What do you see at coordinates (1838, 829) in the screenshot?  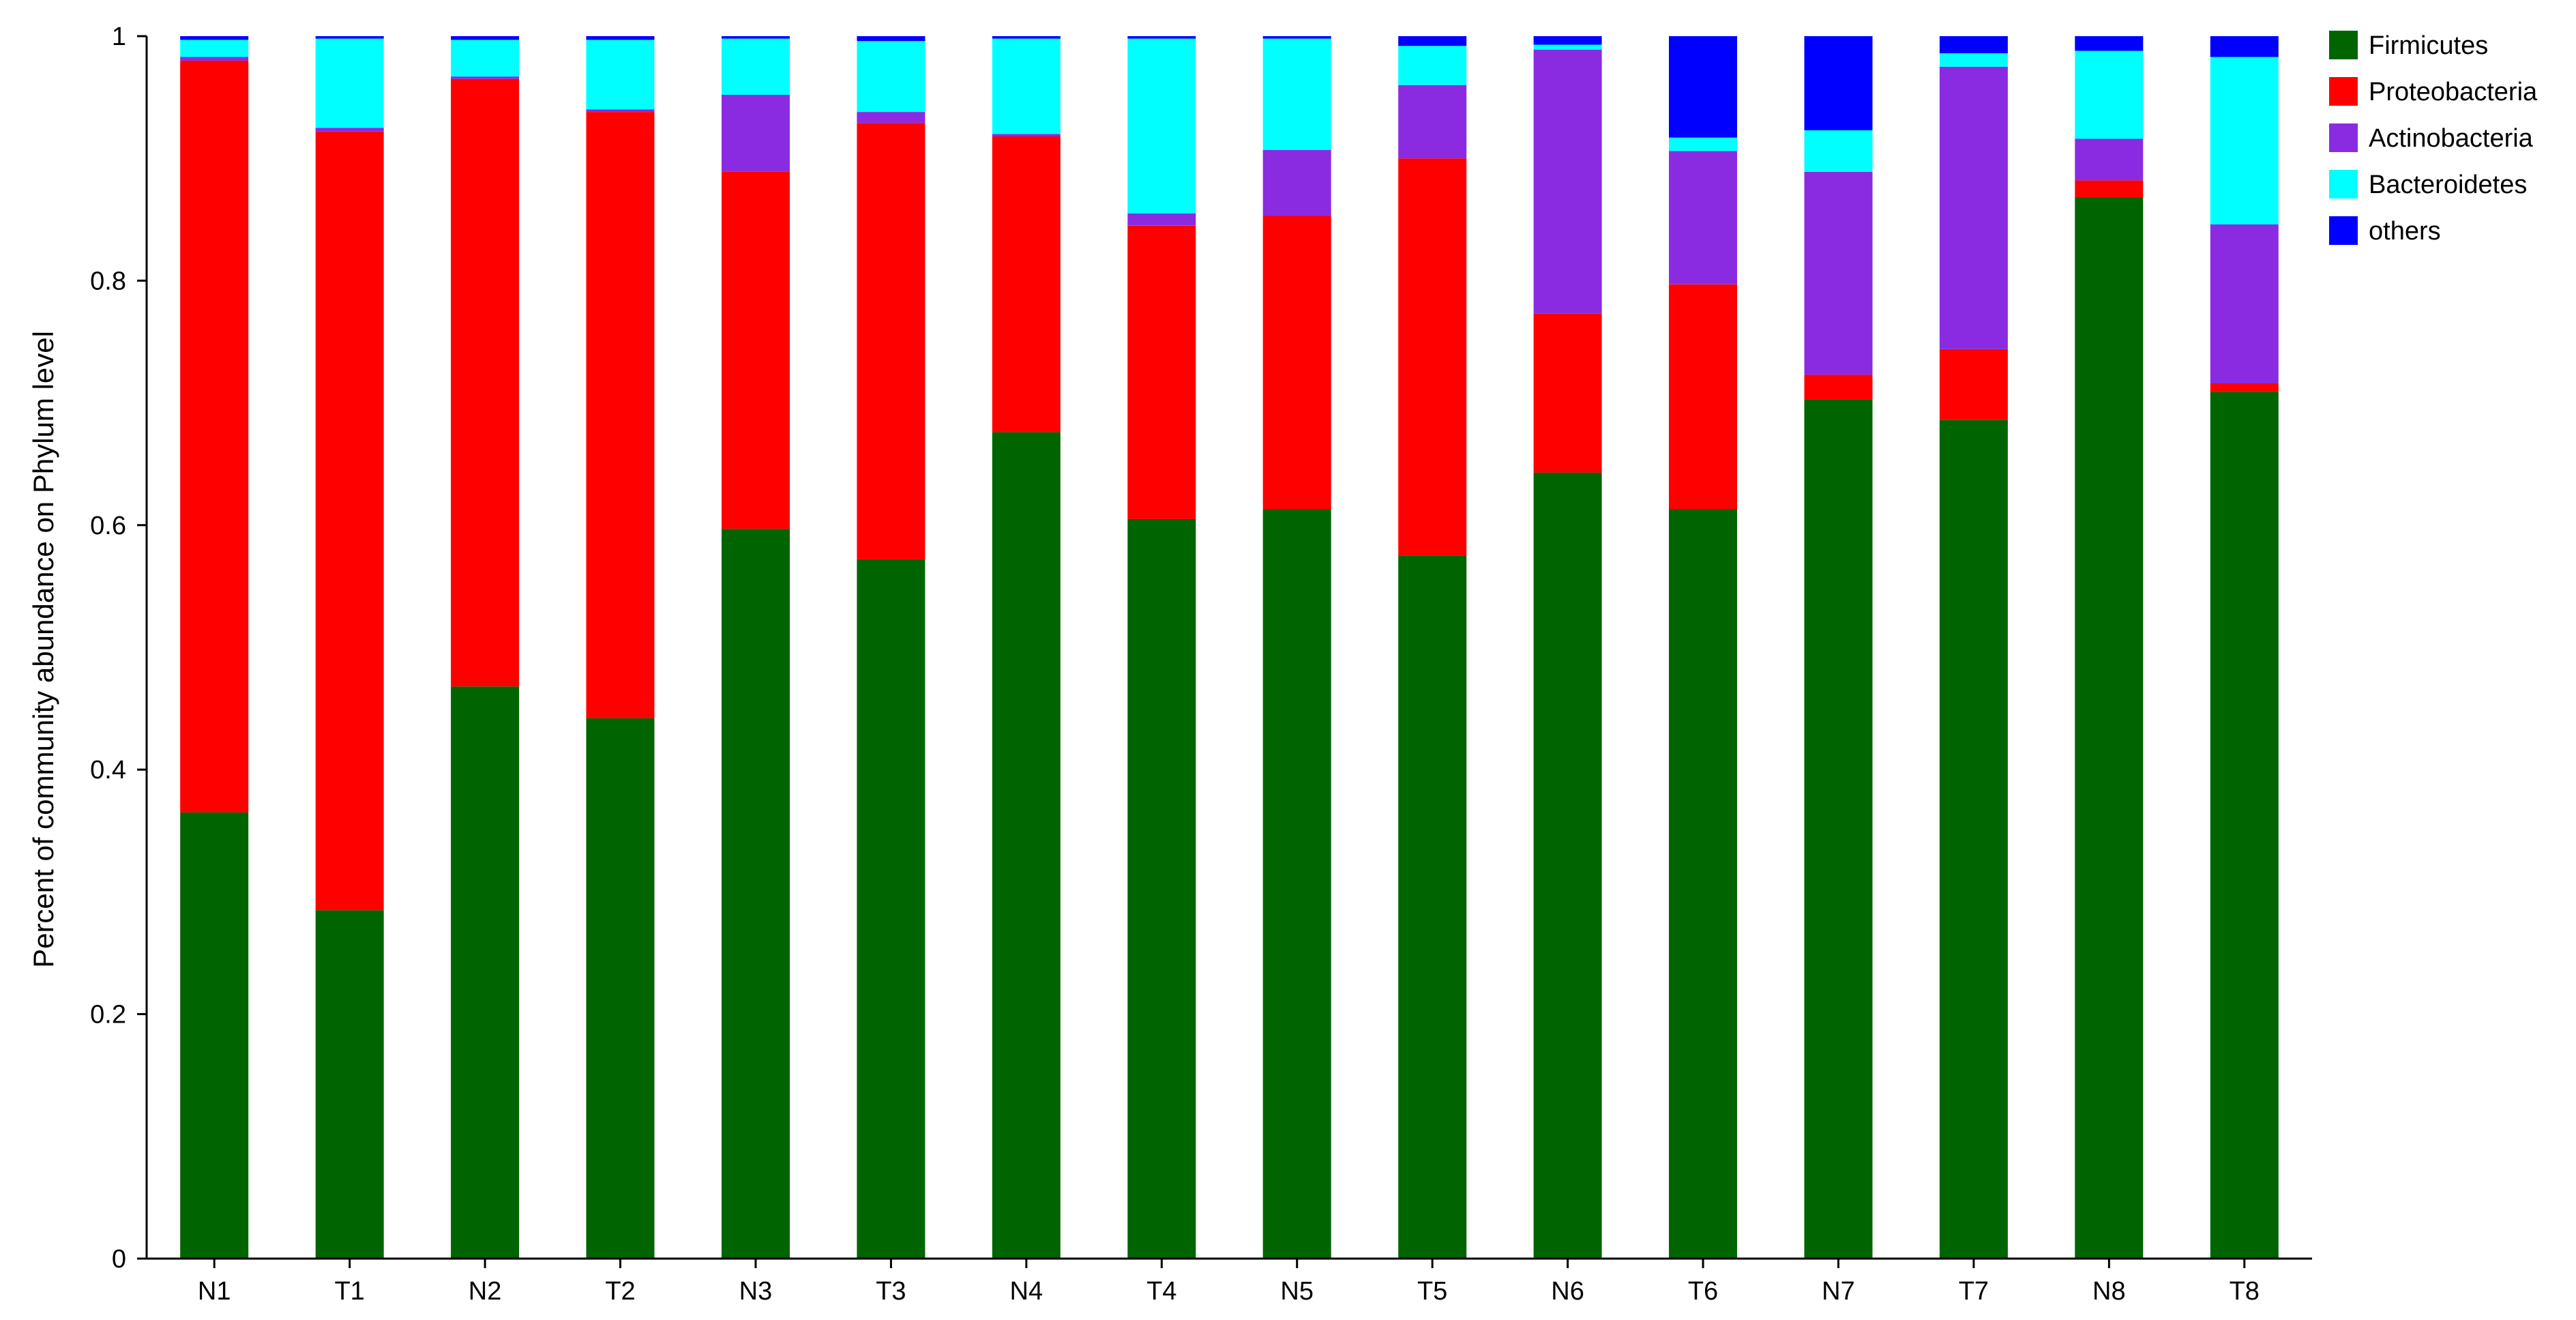 I see `bar-N7-firmicutes` at bounding box center [1838, 829].